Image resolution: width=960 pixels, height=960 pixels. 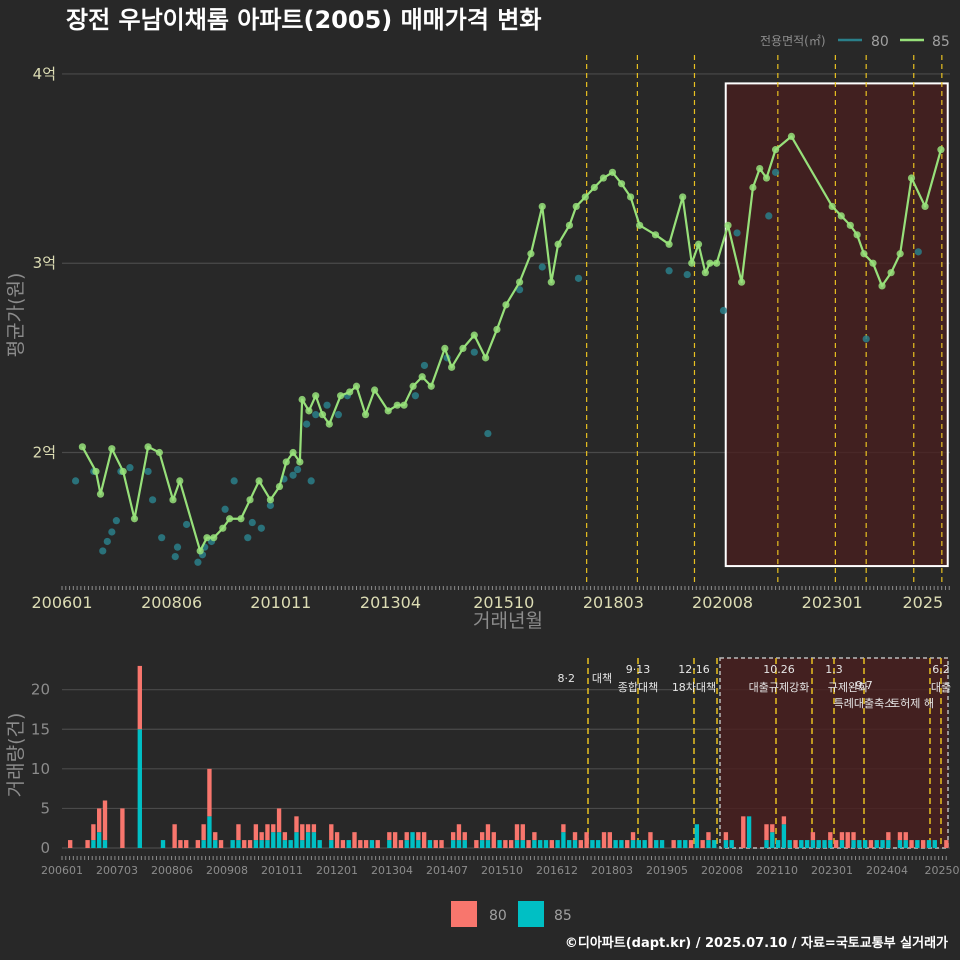 I want to click on price-y-ticks: 2억 3억 4억, so click(x=44, y=263).